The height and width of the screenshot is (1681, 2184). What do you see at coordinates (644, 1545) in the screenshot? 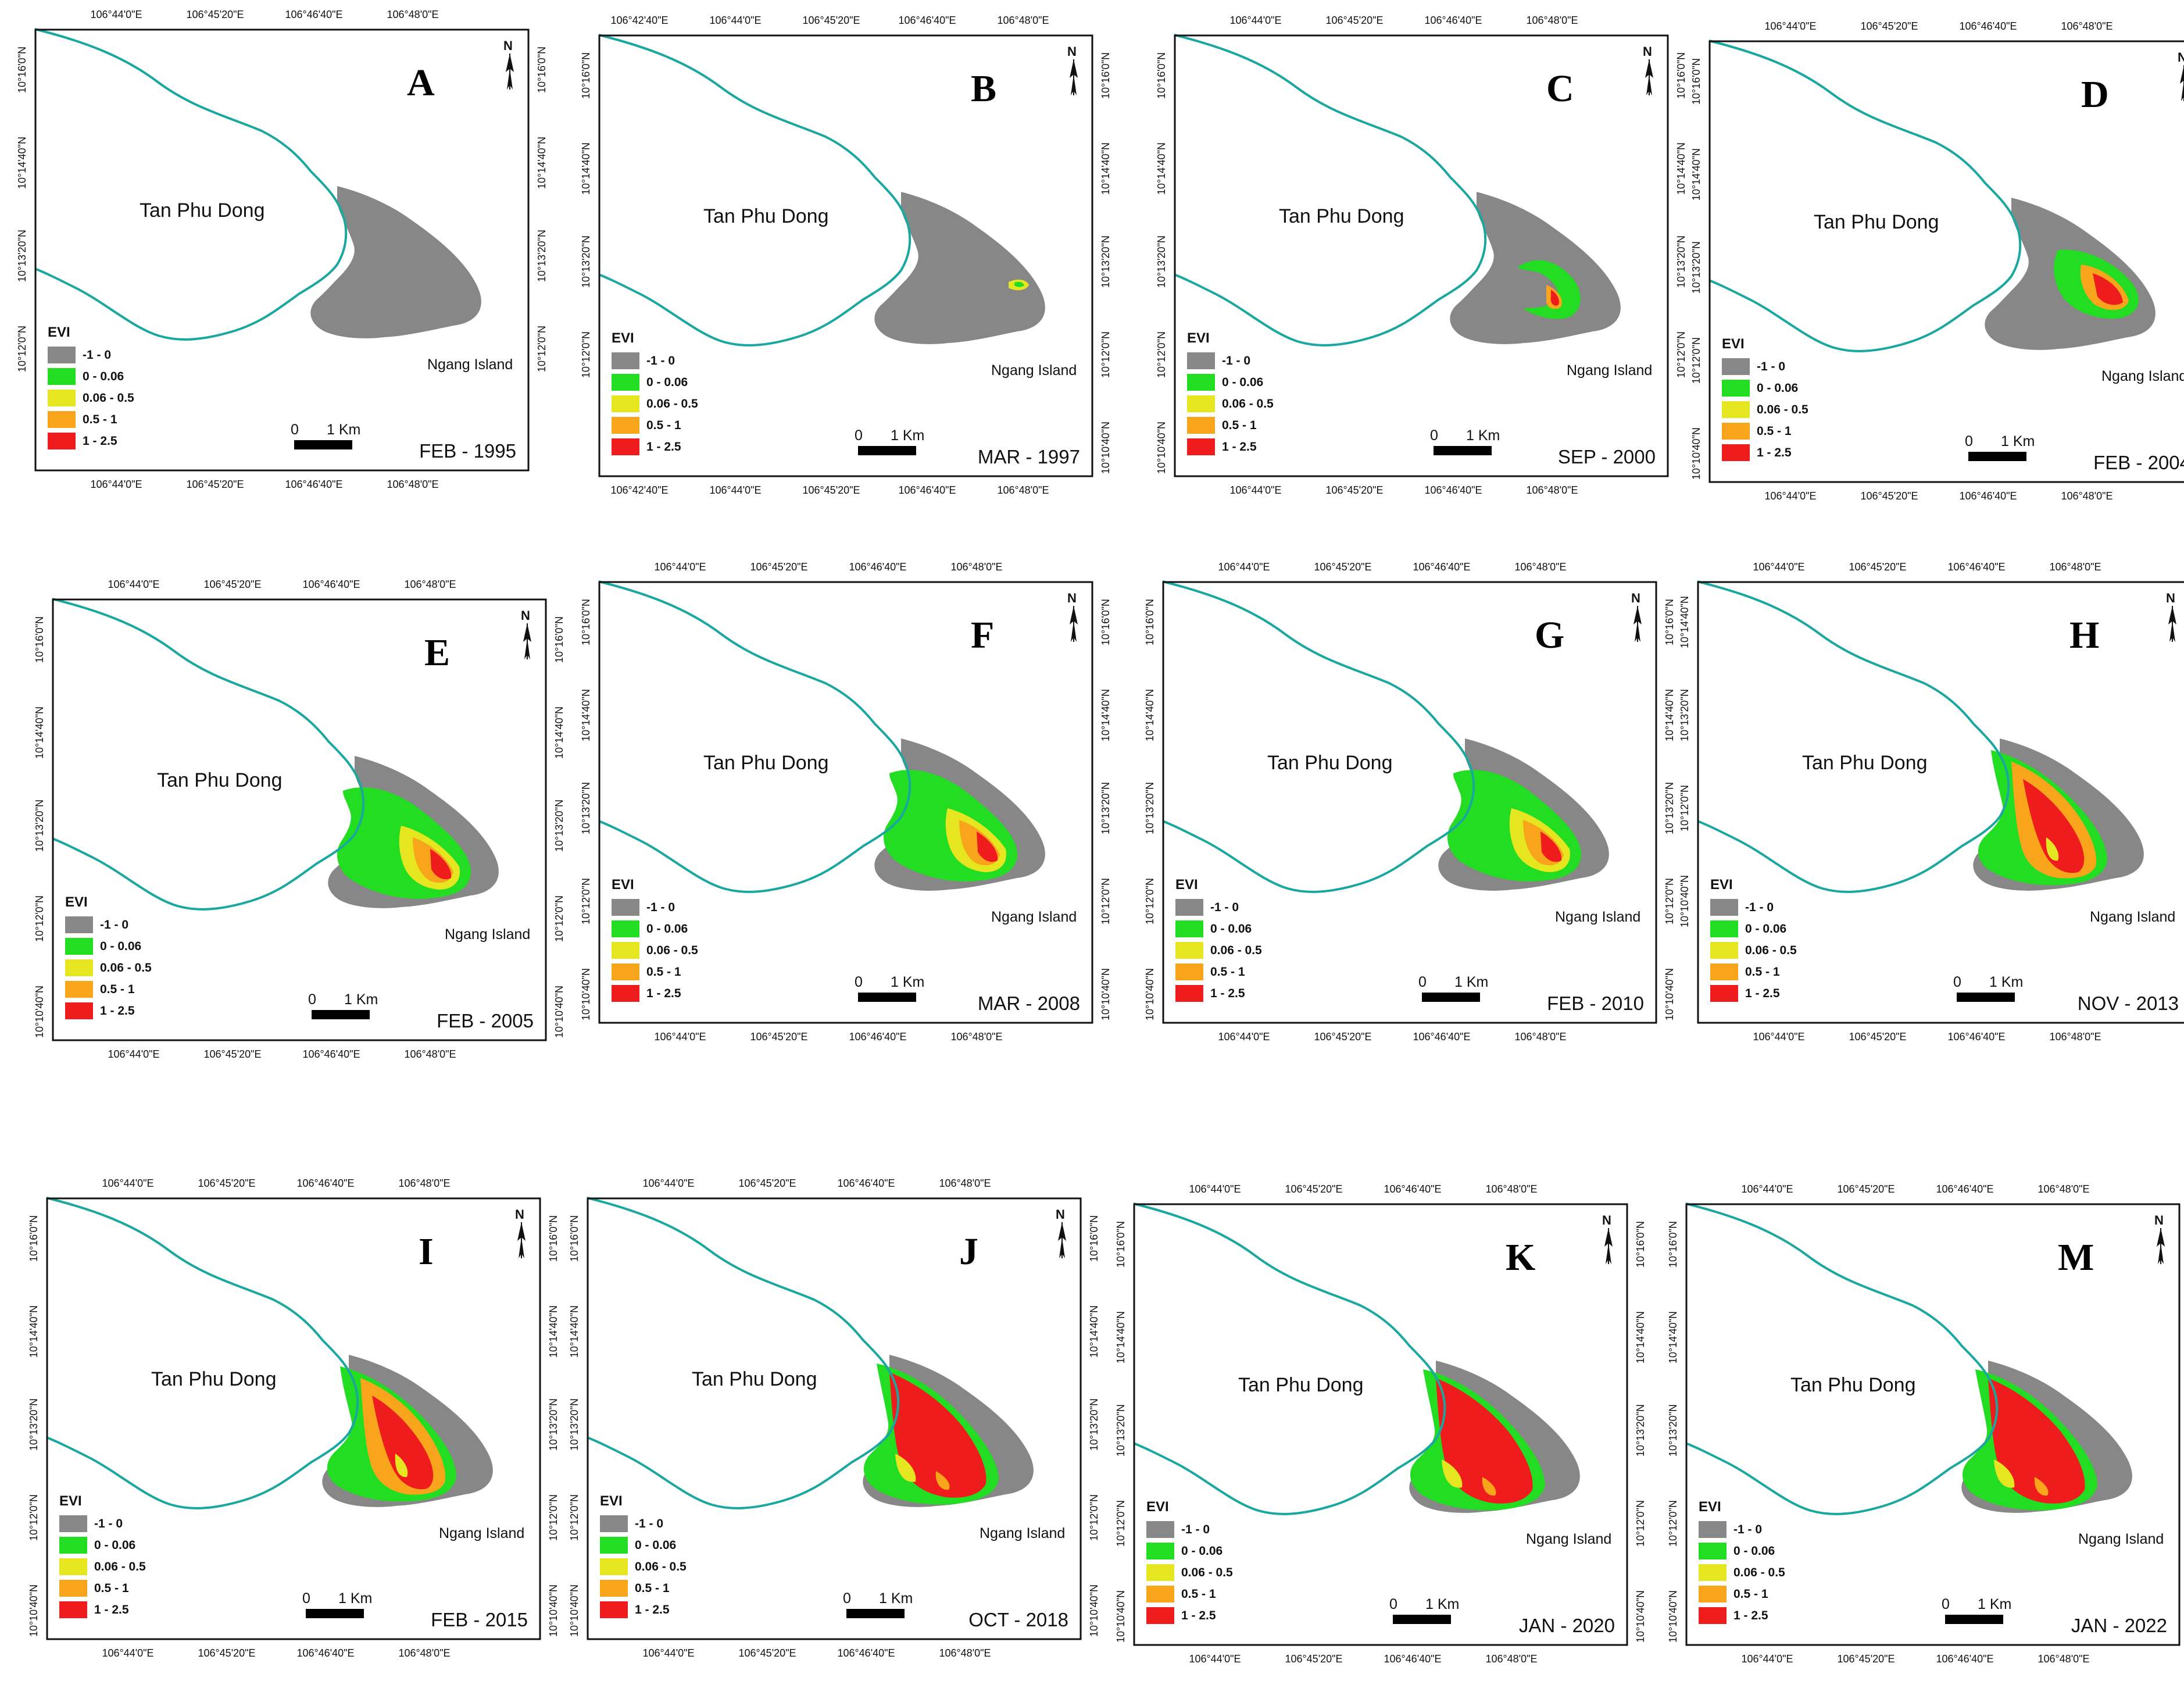
I see `legend-row: 0 - 0.06` at bounding box center [644, 1545].